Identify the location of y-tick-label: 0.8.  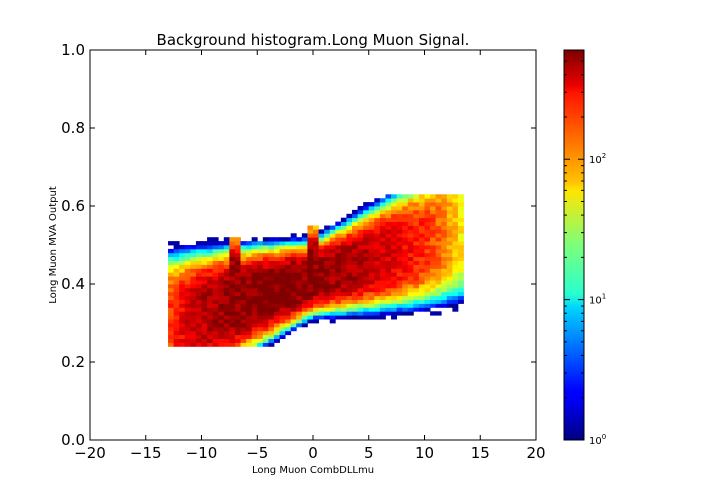
(73, 128).